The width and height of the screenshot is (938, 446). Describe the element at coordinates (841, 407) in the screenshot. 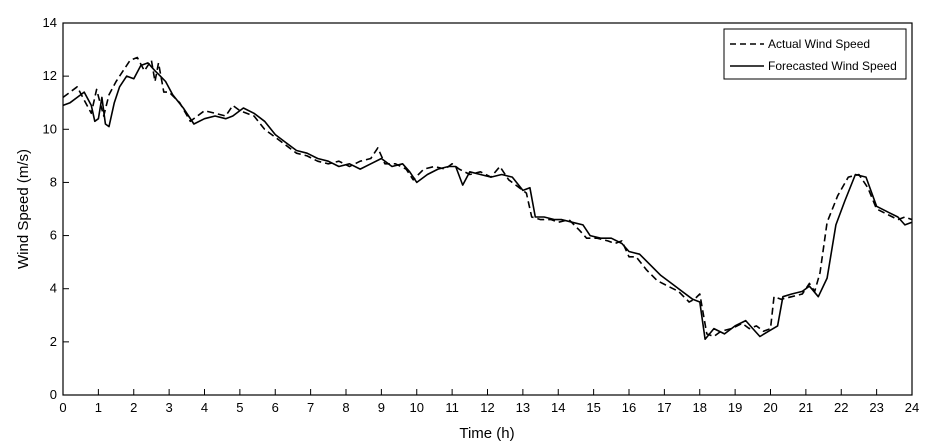

I see `x-tick-label: 22` at that location.